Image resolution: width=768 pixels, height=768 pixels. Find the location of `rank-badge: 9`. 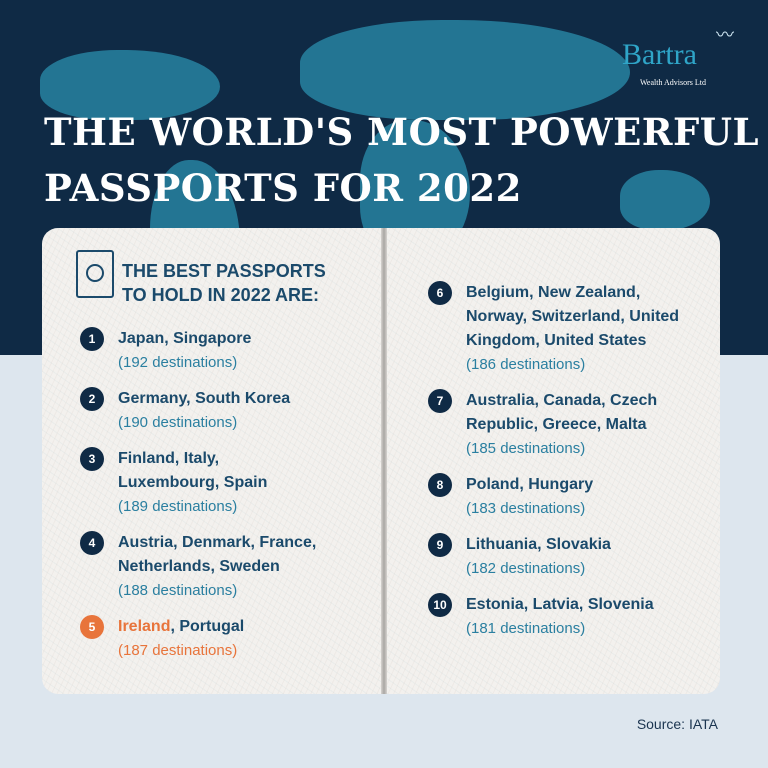

rank-badge: 9 is located at coordinates (440, 545).